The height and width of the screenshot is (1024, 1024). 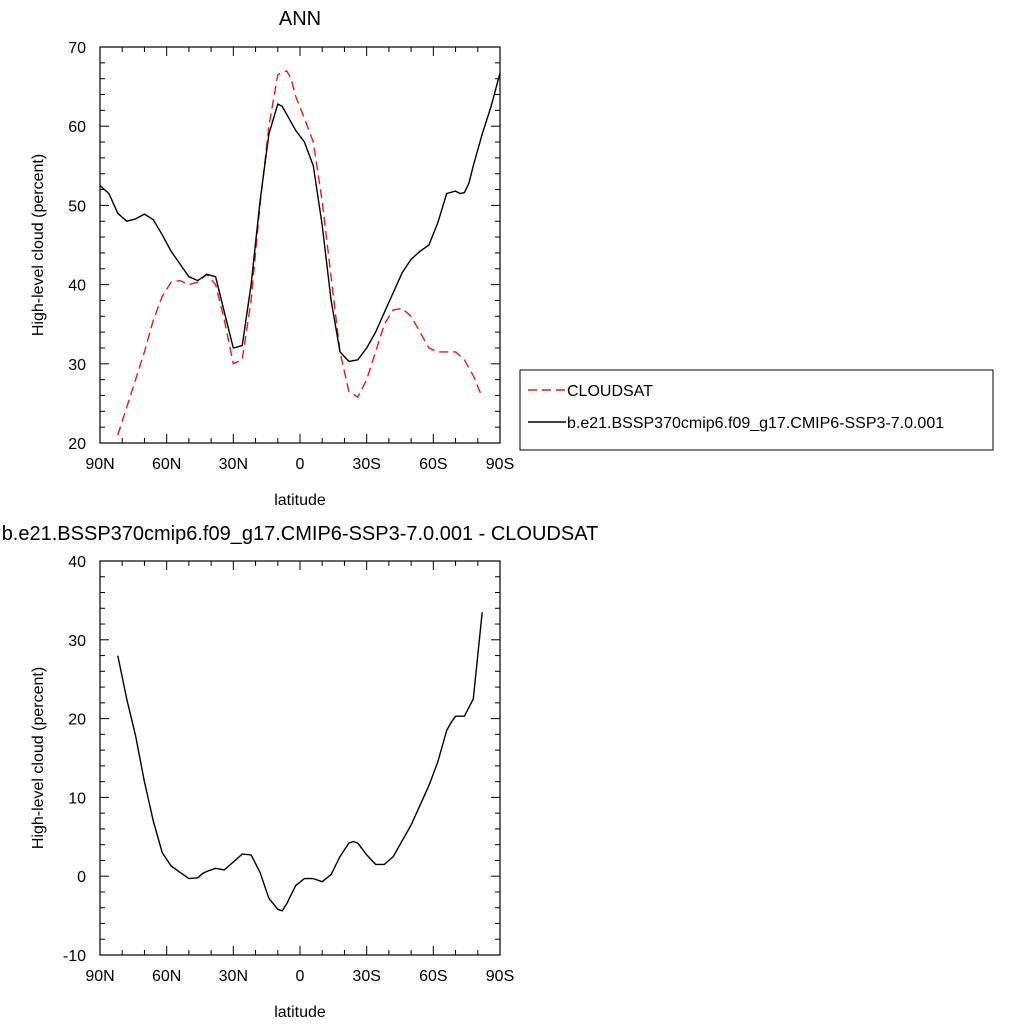 What do you see at coordinates (74, 956) in the screenshot?
I see `y-tick-label: -10` at bounding box center [74, 956].